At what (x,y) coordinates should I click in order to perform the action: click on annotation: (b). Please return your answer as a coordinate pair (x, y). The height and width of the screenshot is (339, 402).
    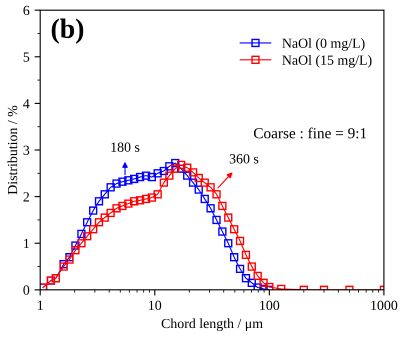
    Looking at the image, I should click on (68, 31).